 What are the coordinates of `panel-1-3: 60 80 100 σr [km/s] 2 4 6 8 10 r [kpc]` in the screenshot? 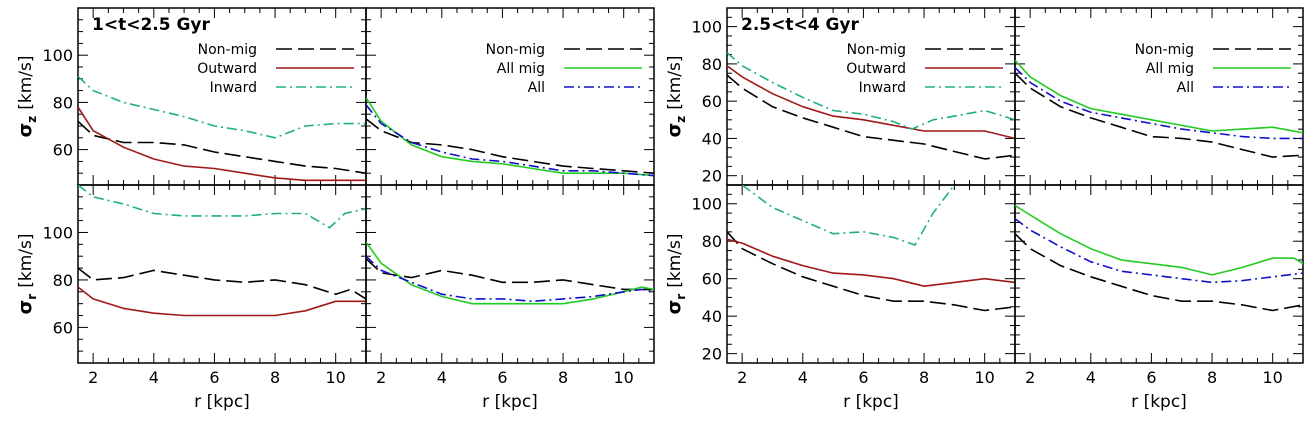 It's located at (190, 298).